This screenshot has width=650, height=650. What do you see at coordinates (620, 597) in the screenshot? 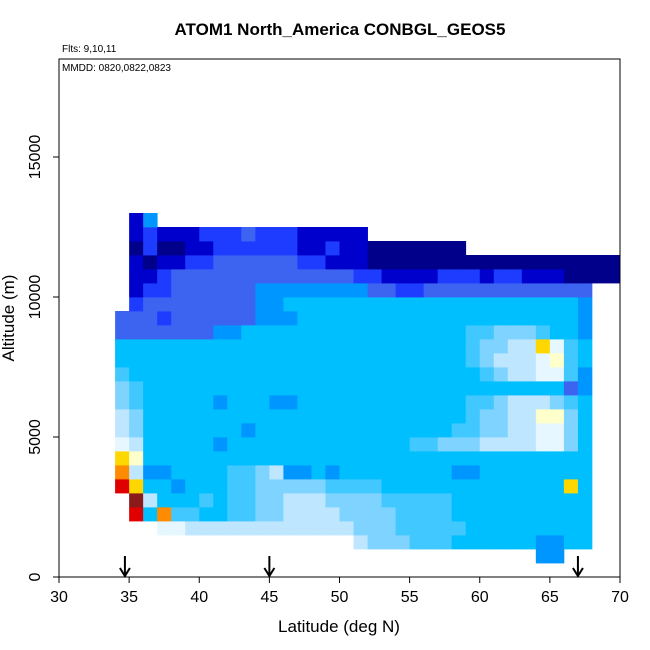
I see `x-tick-label: 70` at bounding box center [620, 597].